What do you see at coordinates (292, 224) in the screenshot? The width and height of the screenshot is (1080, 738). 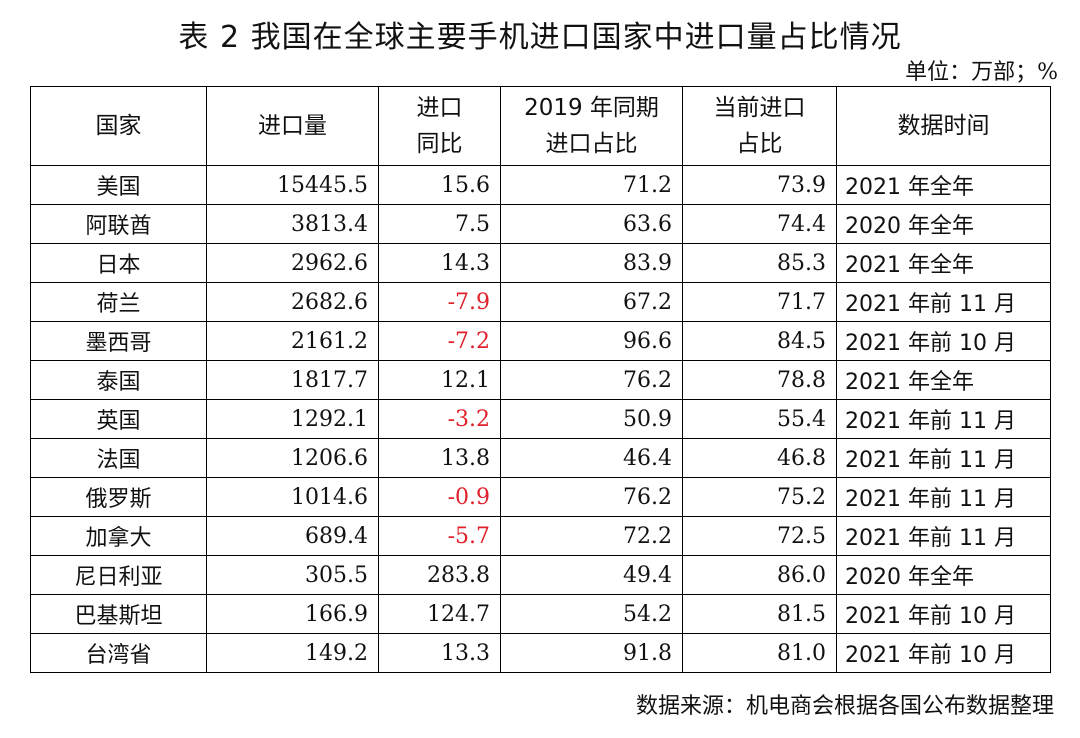 I see `cell-volume: 3813.4` at bounding box center [292, 224].